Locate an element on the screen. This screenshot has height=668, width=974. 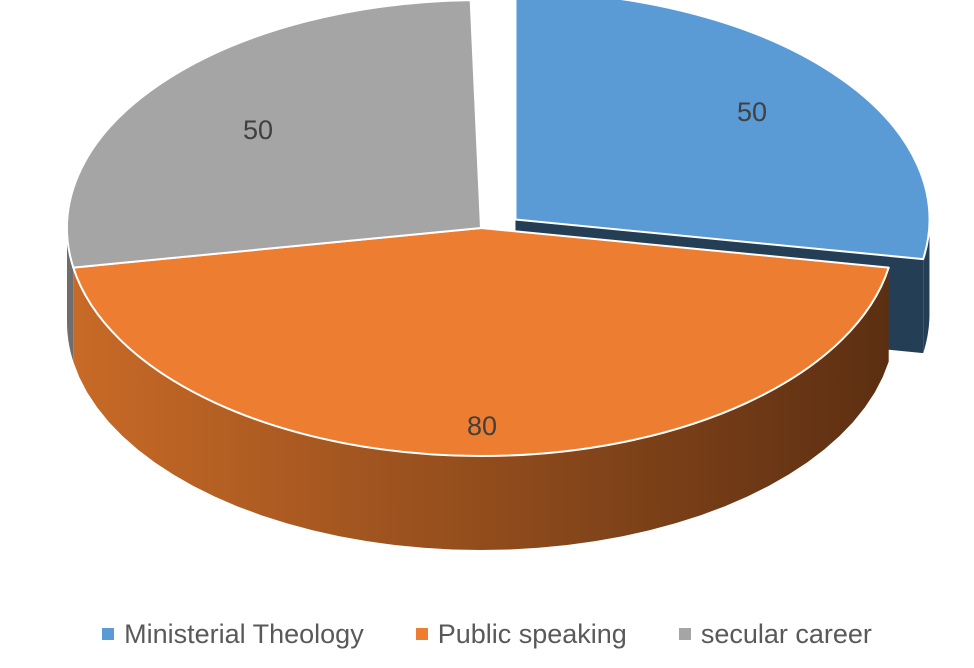
legend-label-ministerial-theology: Ministerial Theology is located at coordinates (244, 633).